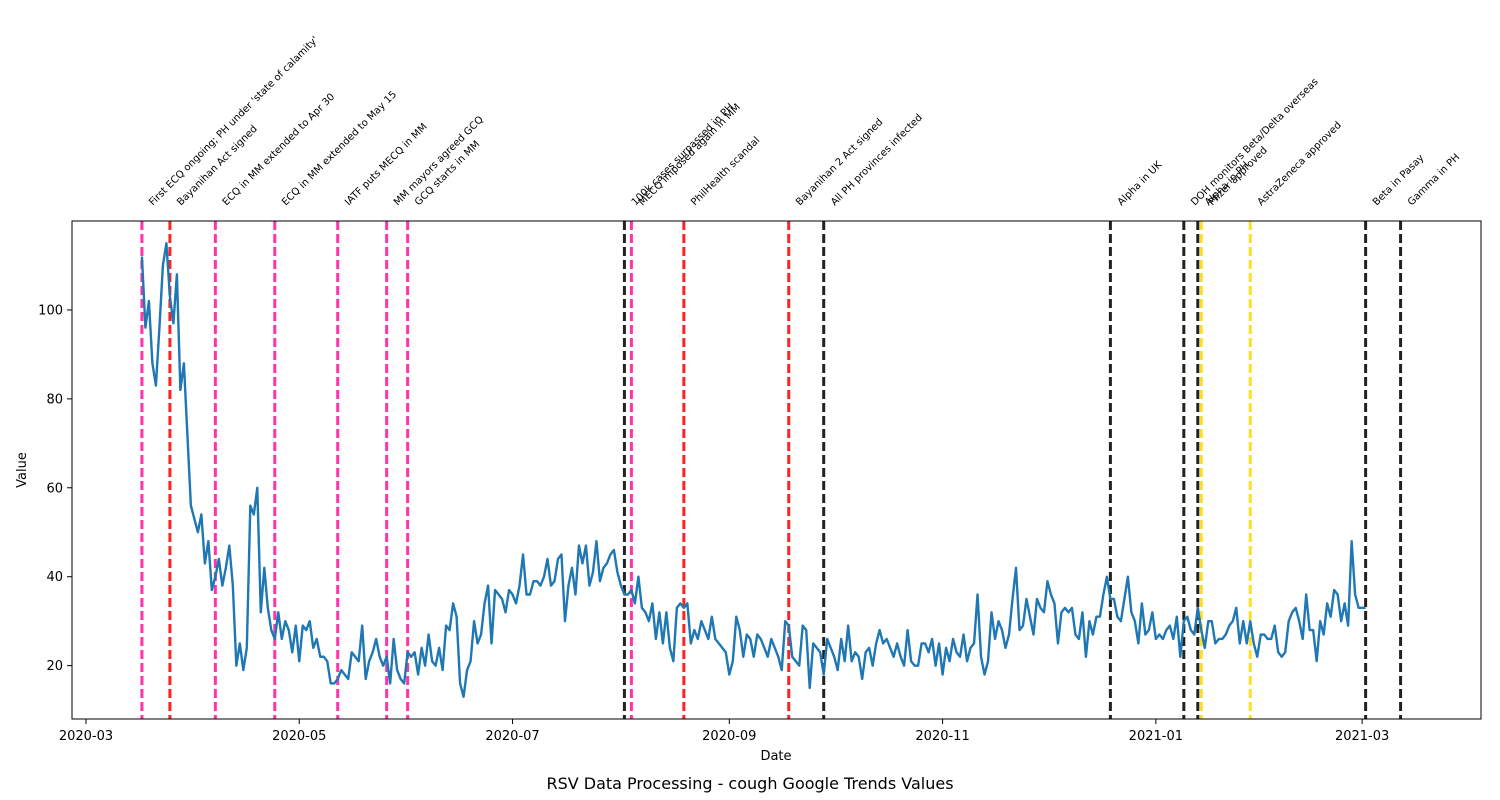 This screenshot has width=1500, height=800. What do you see at coordinates (729, 736) in the screenshot?
I see `x-tick-label: 2020-09` at bounding box center [729, 736].